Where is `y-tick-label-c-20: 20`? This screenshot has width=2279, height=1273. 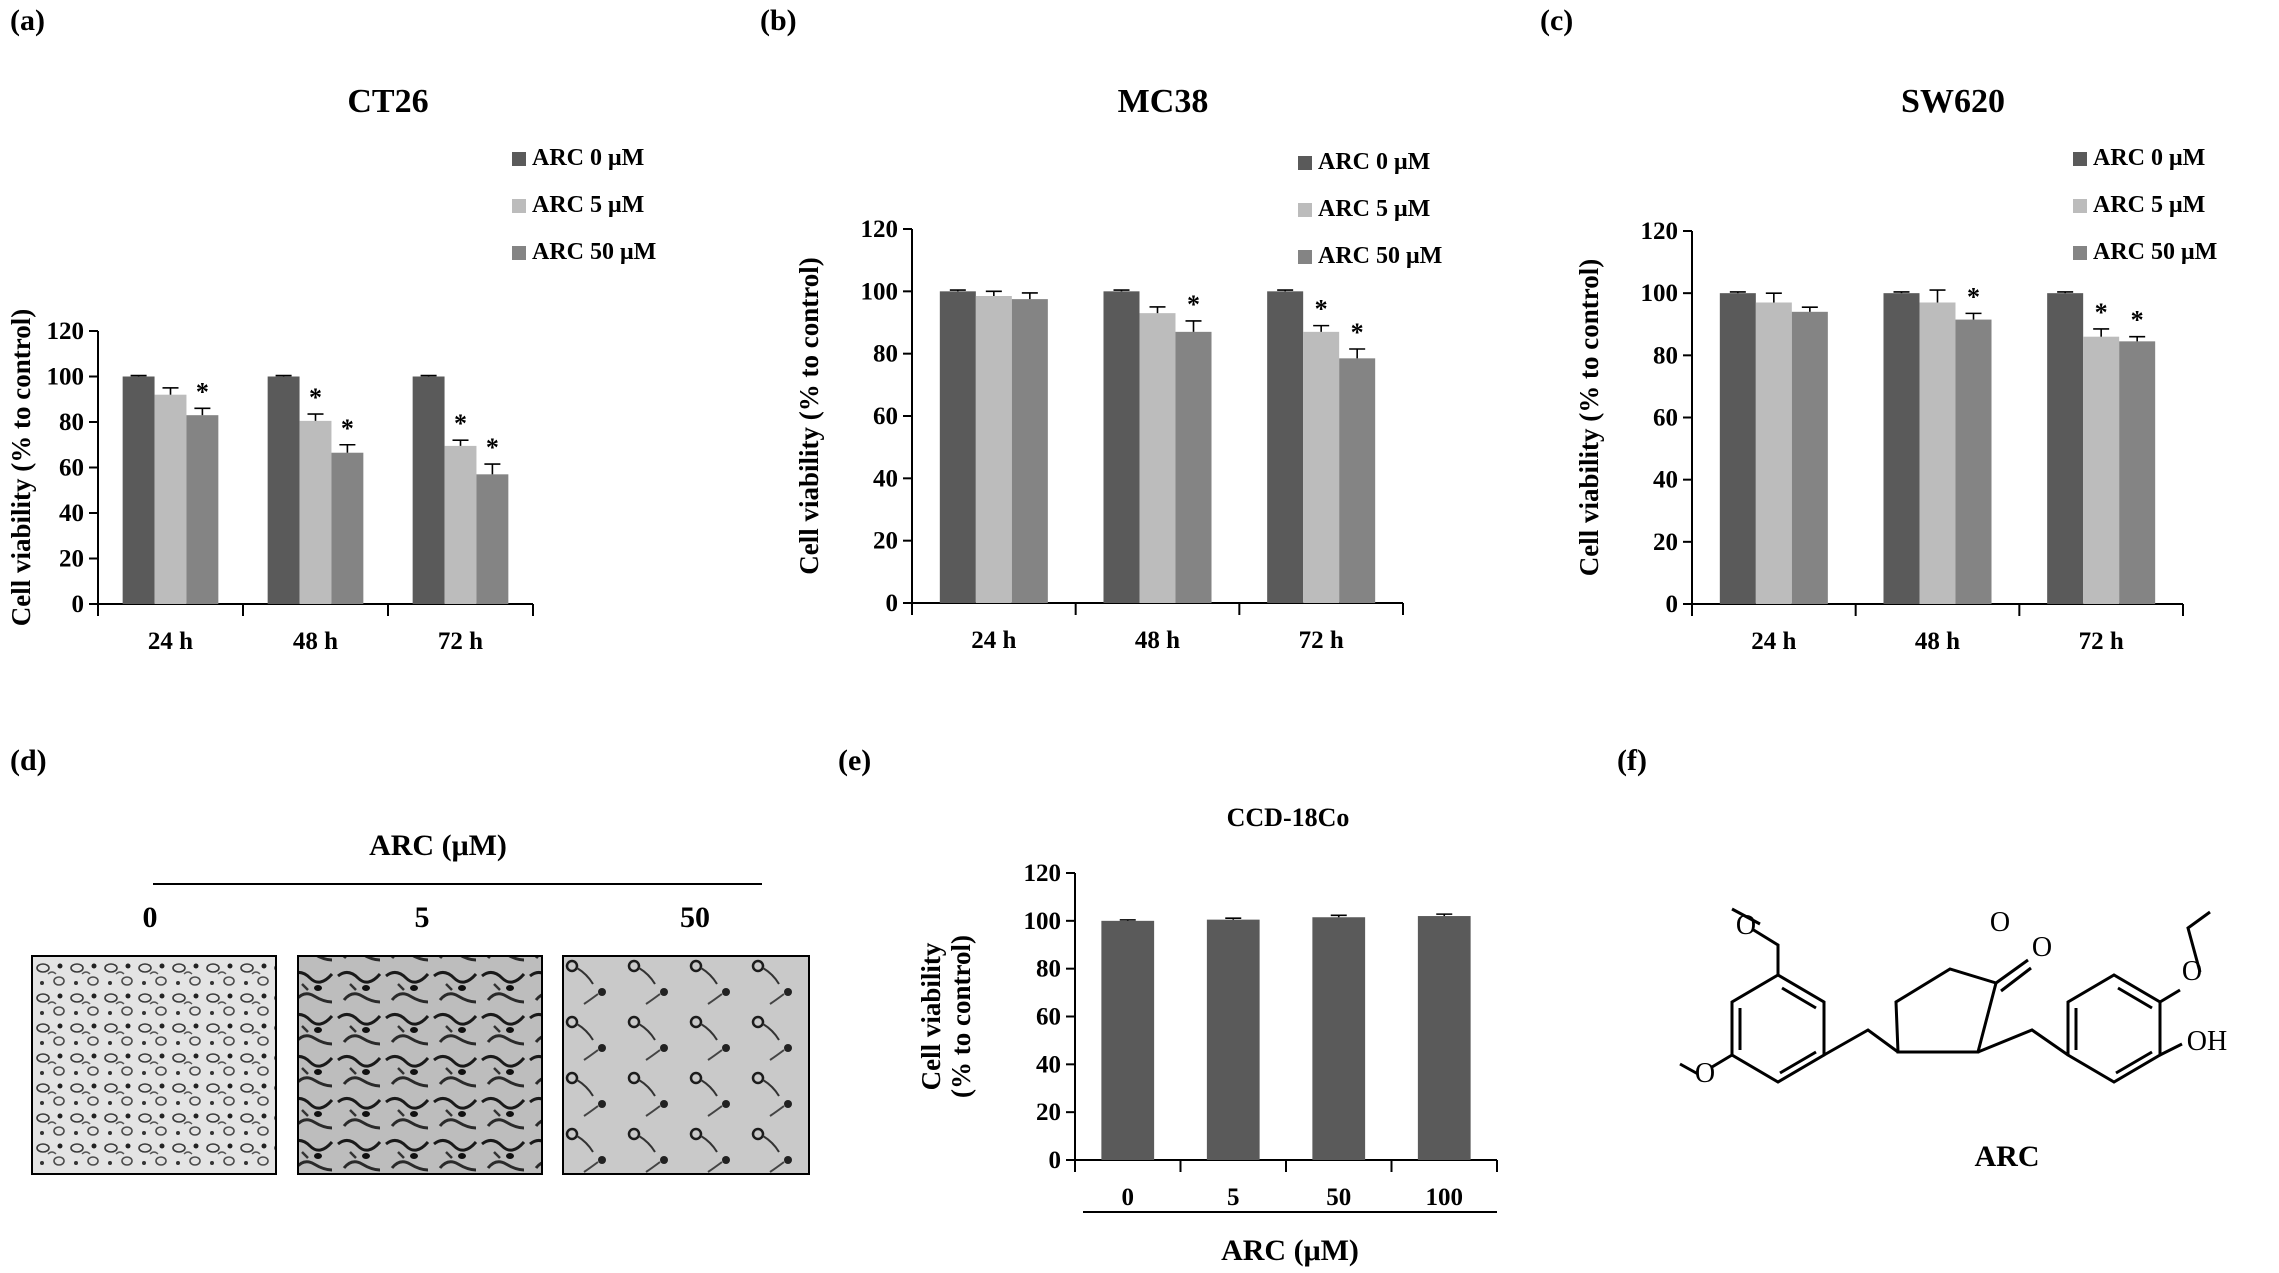
y-tick-label-c-20: 20 is located at coordinates (1665, 542).